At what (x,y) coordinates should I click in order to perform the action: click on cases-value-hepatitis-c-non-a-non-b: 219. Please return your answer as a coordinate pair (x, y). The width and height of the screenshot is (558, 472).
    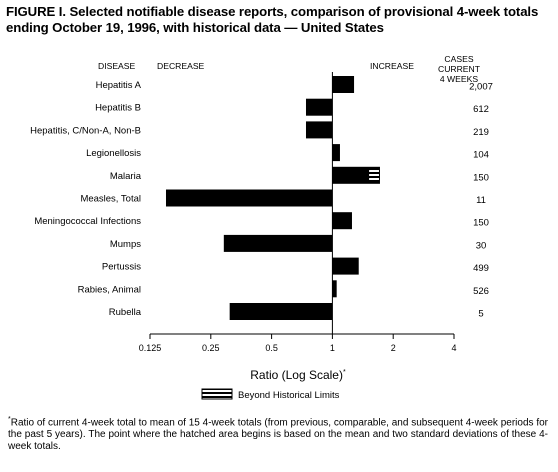
    Looking at the image, I should click on (481, 132).